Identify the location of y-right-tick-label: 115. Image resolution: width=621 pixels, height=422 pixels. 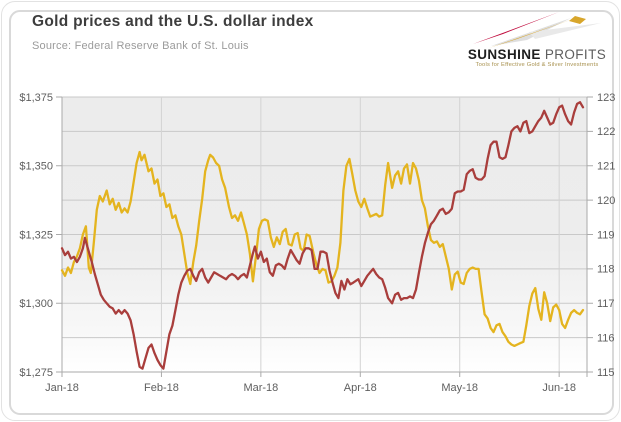
(606, 373).